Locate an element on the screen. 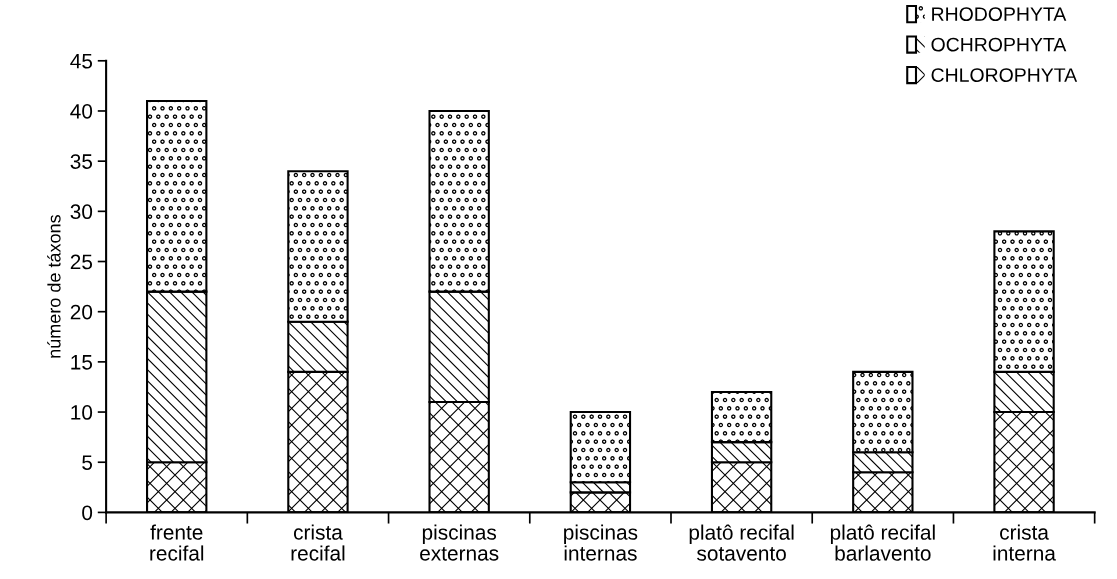 Image resolution: width=1117 pixels, height=579 pixels. y-tick-label: 0 is located at coordinates (87, 513).